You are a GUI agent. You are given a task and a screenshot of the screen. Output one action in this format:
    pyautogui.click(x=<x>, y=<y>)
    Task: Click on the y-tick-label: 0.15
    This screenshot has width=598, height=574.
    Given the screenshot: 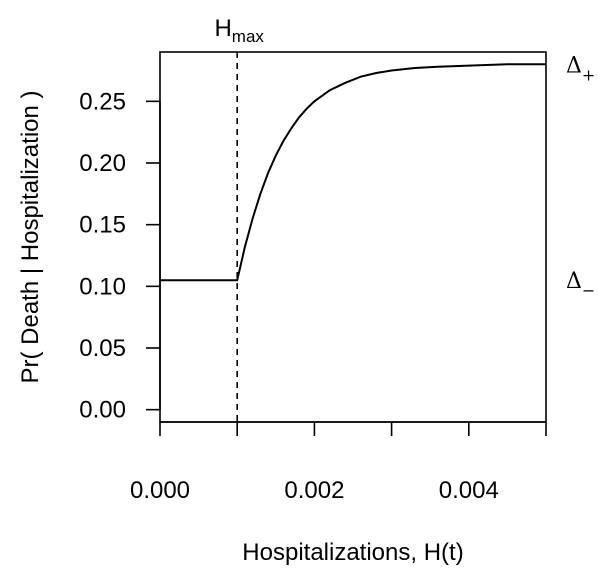 What is the action you would take?
    pyautogui.click(x=102, y=225)
    